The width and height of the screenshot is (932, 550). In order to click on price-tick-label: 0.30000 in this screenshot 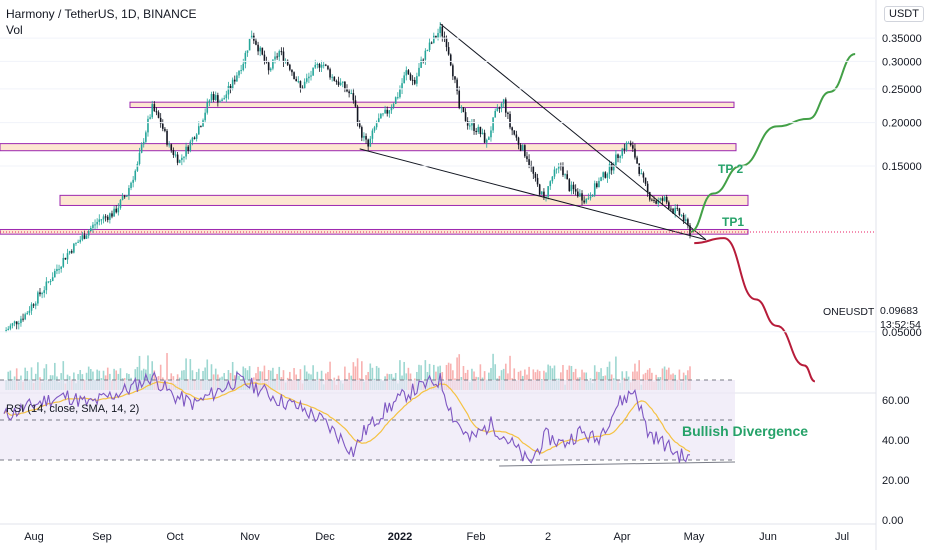, I will do `click(902, 62)`.